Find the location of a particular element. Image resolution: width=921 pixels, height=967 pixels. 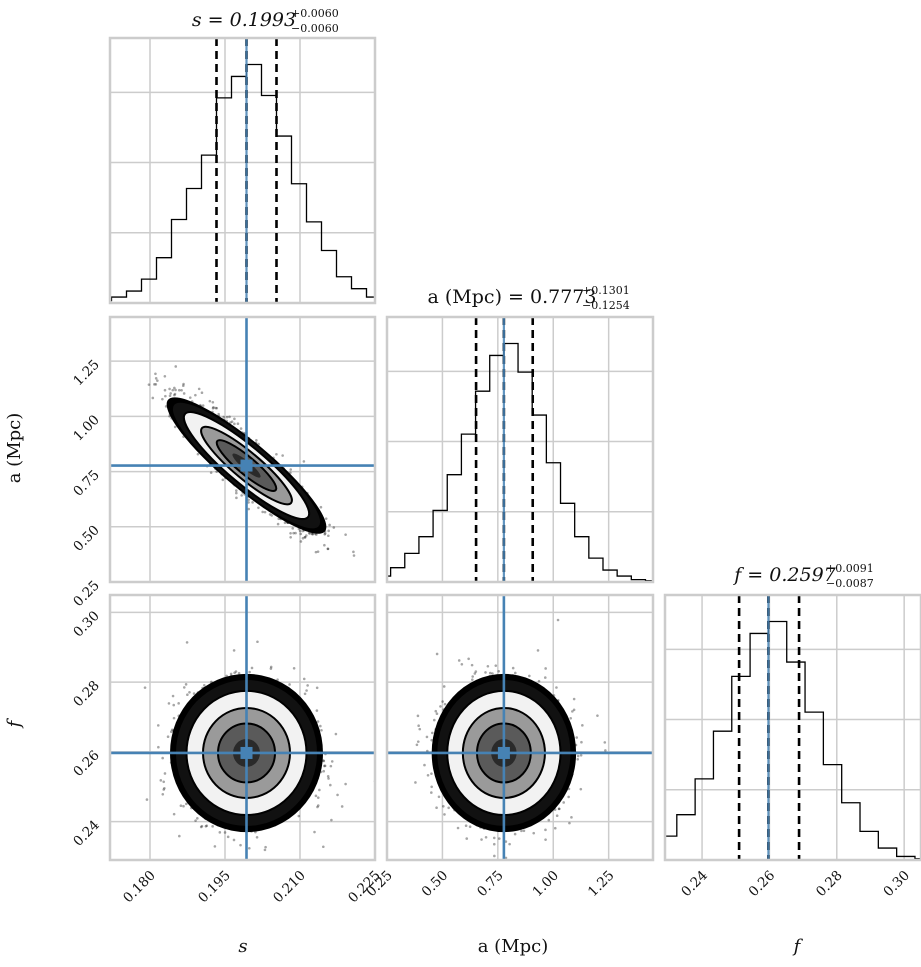

y-tick-label: 0.25 is located at coordinates (86, 594).